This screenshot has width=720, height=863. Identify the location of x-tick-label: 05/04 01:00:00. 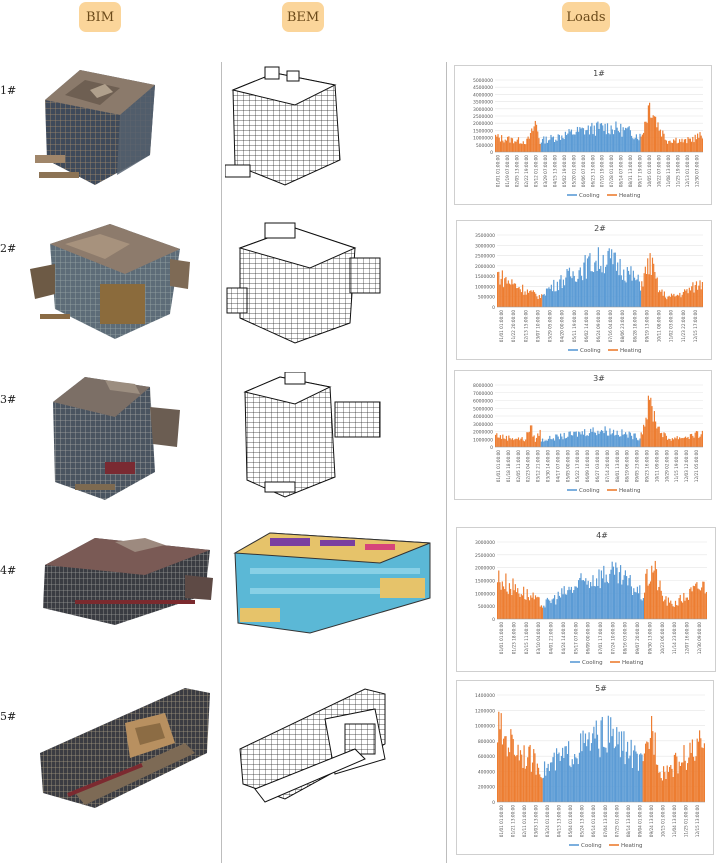
(570, 821).